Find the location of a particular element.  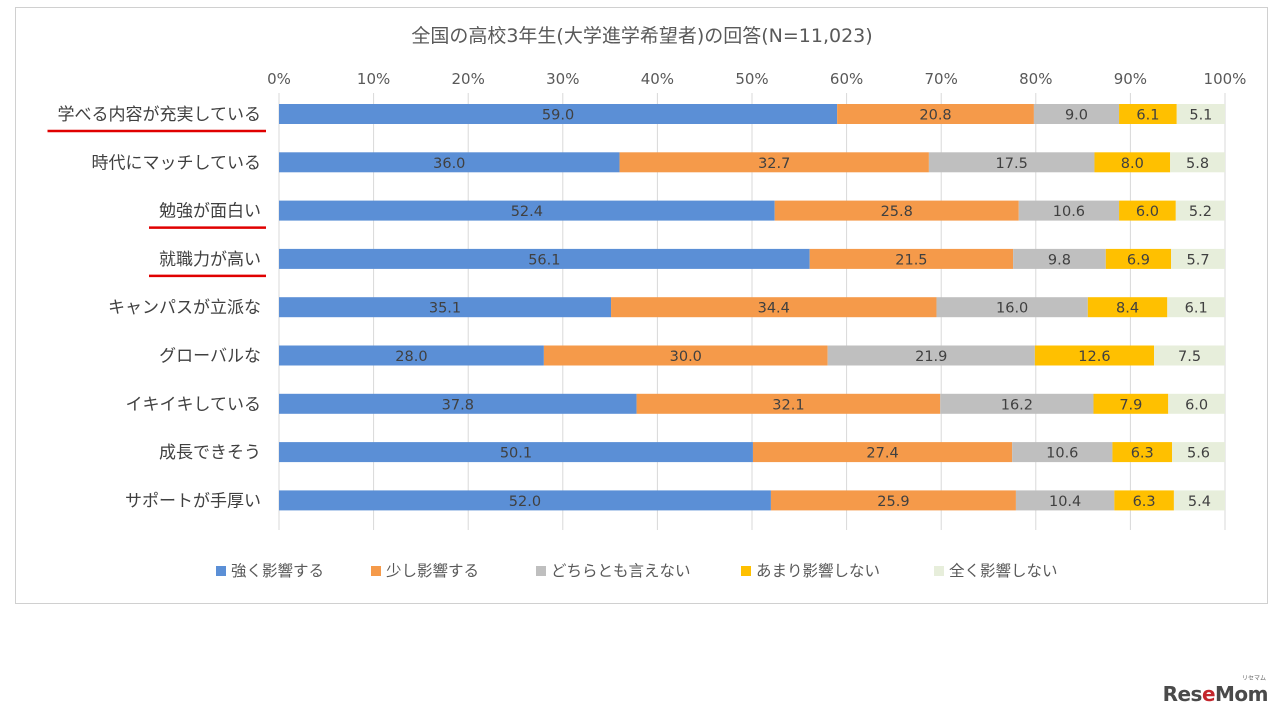

category-label: 時代にマッチしている is located at coordinates (177, 163).